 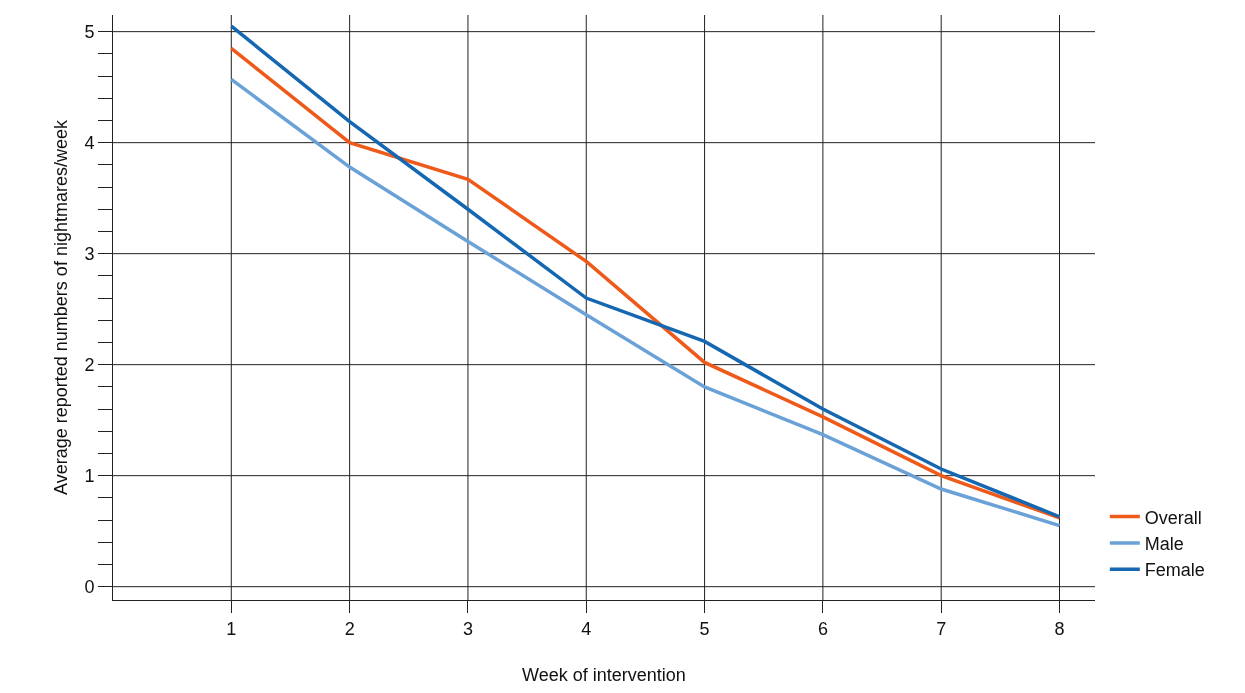 I want to click on y-axis-title: Average reported numbers of nightmares/week, so click(x=60, y=307).